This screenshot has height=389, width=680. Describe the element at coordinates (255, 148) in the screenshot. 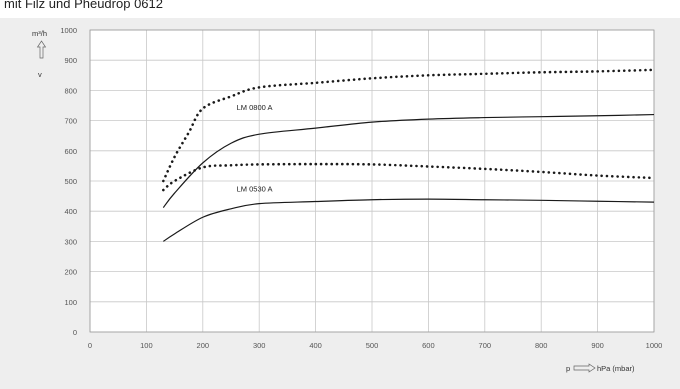

I see `annotations: LM 0800 A LM 0530 A` at that location.